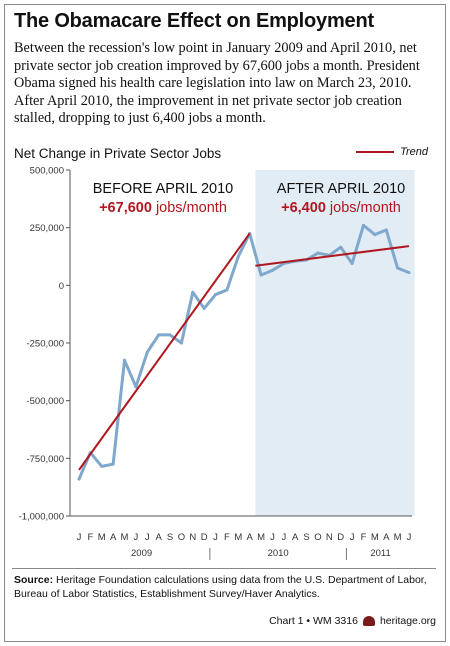 The width and height of the screenshot is (450, 646). What do you see at coordinates (61, 286) in the screenshot?
I see `y-tick-label: 0` at bounding box center [61, 286].